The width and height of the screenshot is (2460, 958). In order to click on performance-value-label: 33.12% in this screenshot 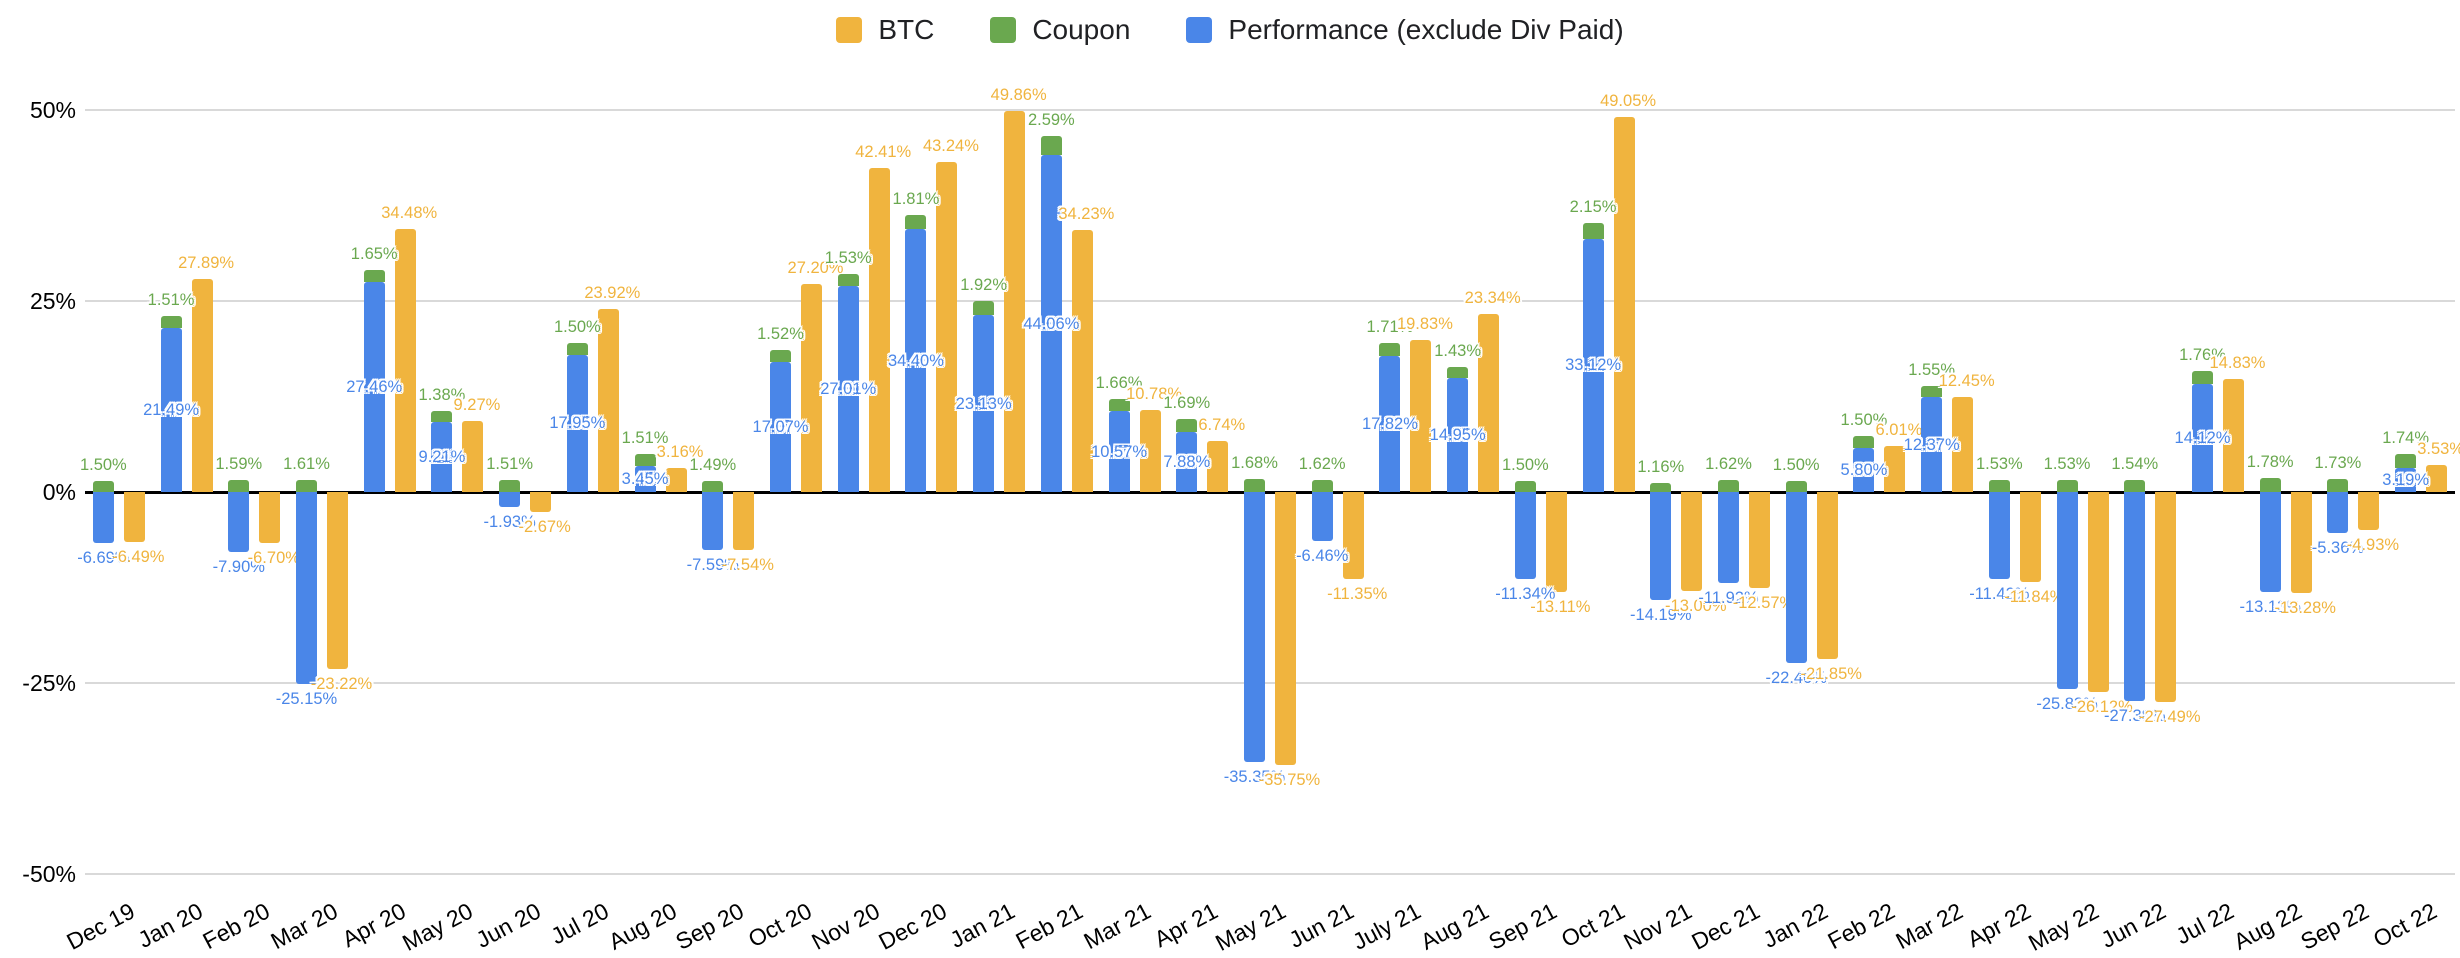, I will do `click(1593, 365)`.